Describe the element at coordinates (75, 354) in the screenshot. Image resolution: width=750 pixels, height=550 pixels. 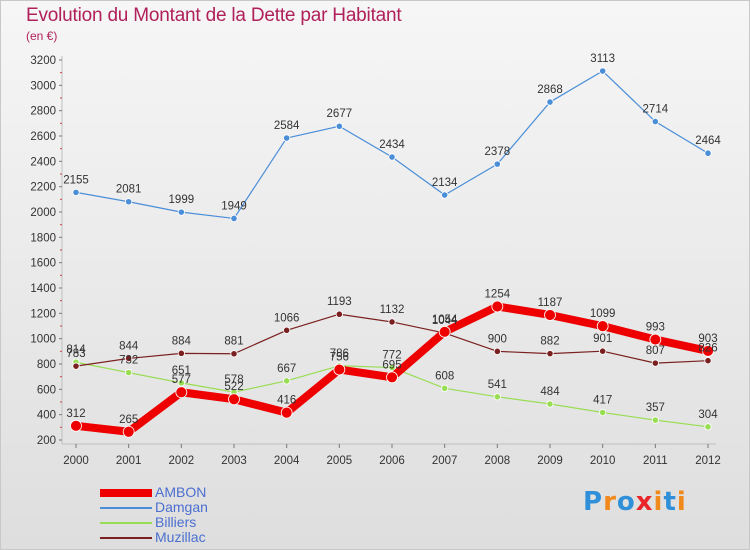
I see `data-label-muzillac: 783` at that location.